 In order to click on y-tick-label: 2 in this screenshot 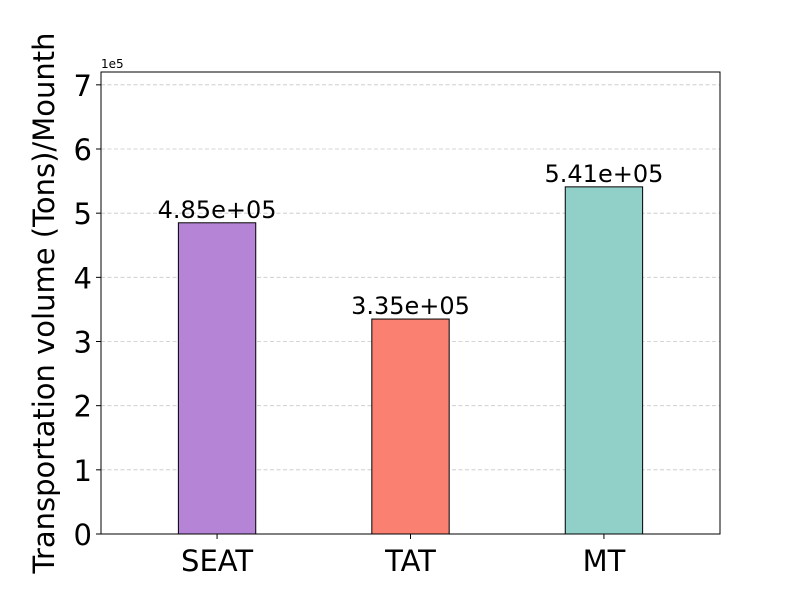, I will do `click(83, 407)`.